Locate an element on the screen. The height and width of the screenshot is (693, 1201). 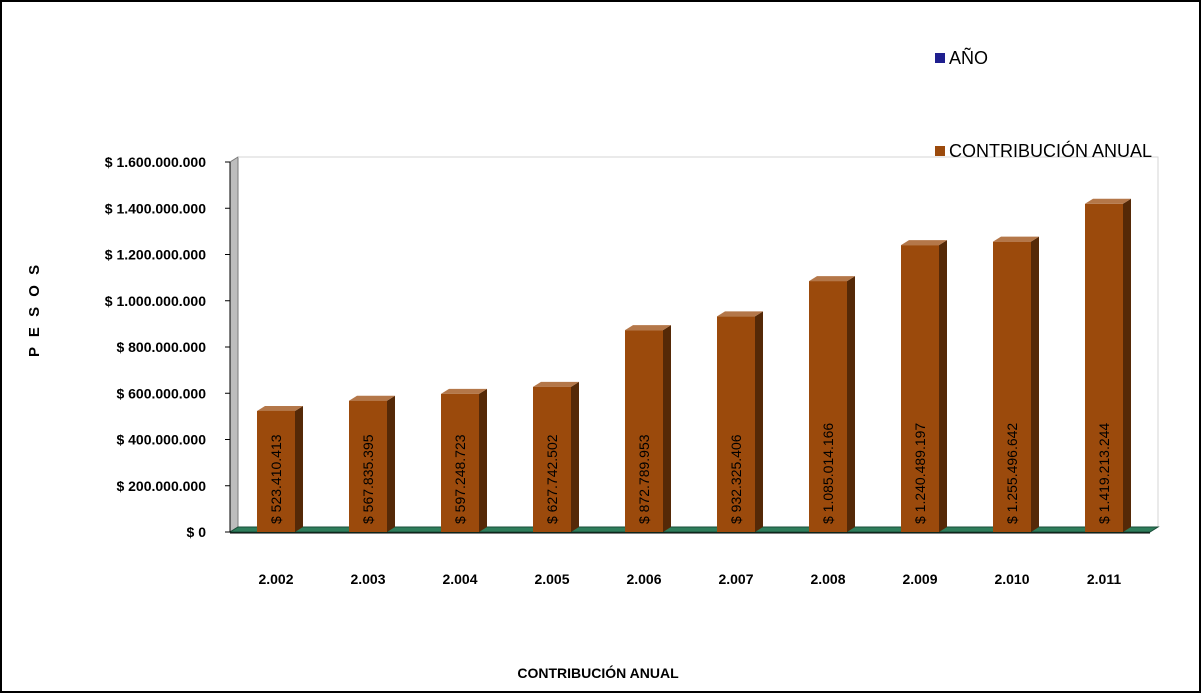
x-tick-label: 2.003 is located at coordinates (367, 579).